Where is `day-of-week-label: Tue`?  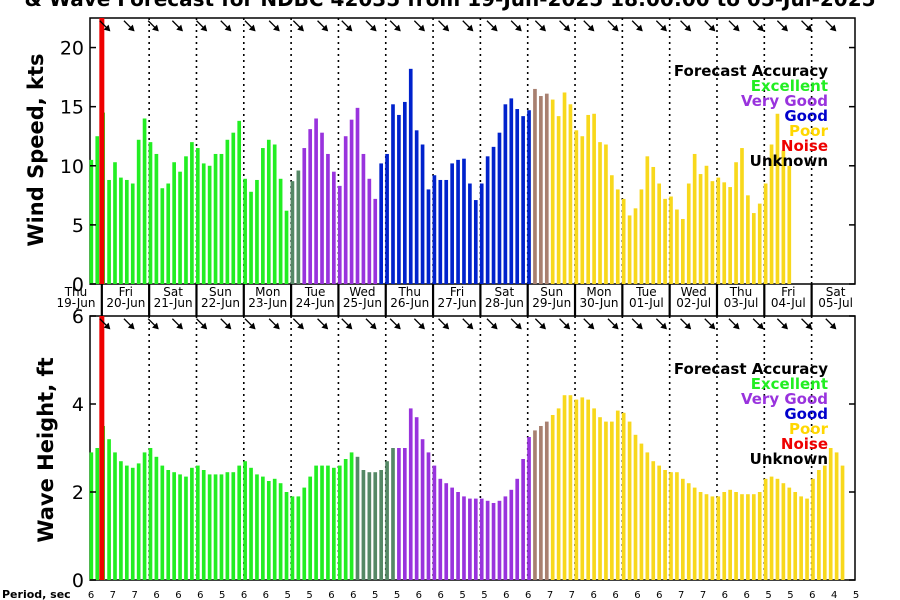 day-of-week-label: Tue is located at coordinates (315, 292).